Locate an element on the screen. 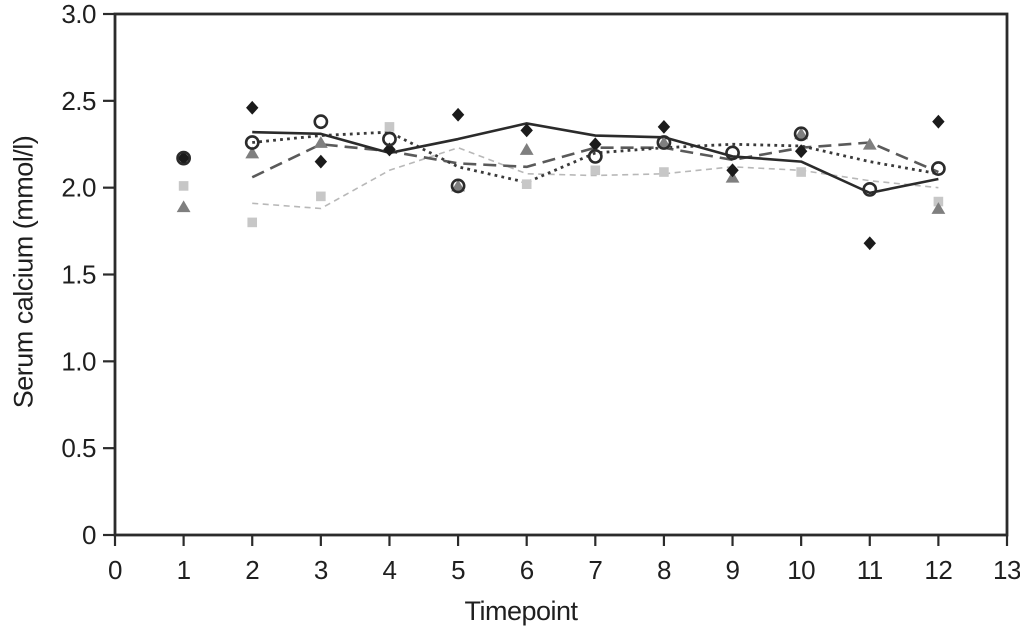 Image resolution: width=1020 pixels, height=639 pixels. x-tick-label: 3 is located at coordinates (321, 570).